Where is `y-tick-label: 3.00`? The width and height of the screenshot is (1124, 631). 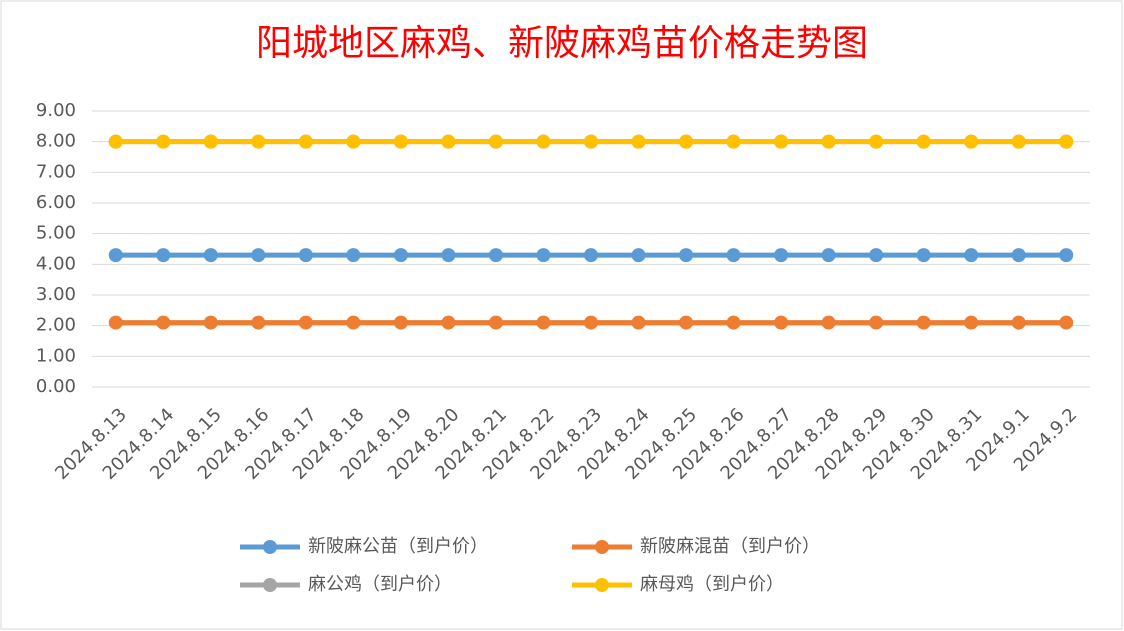 y-tick-label: 3.00 is located at coordinates (56, 294).